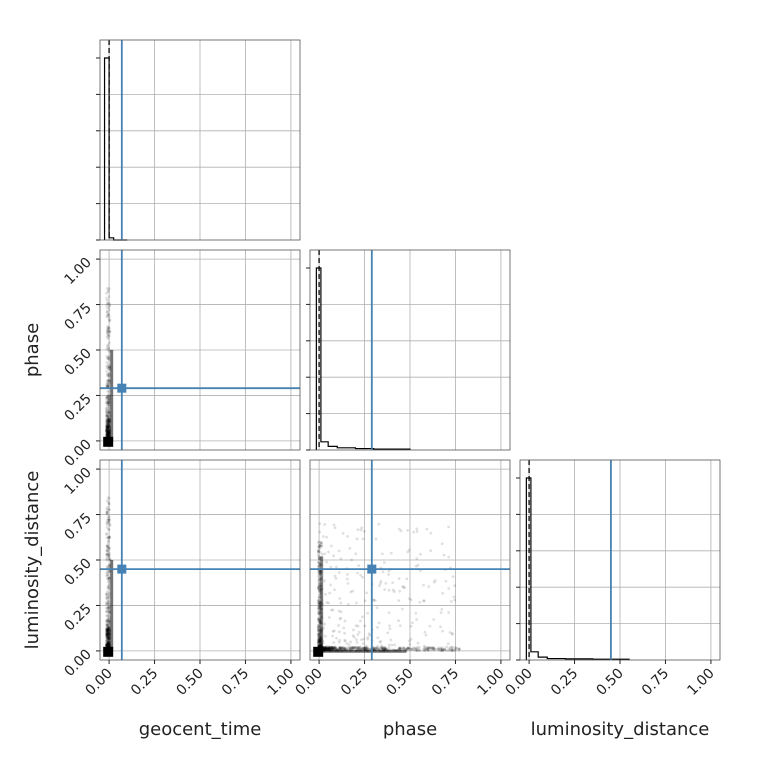 This screenshot has width=760, height=760. I want to click on xtick-label-geocent-time-4: 1.00, so click(280, 682).